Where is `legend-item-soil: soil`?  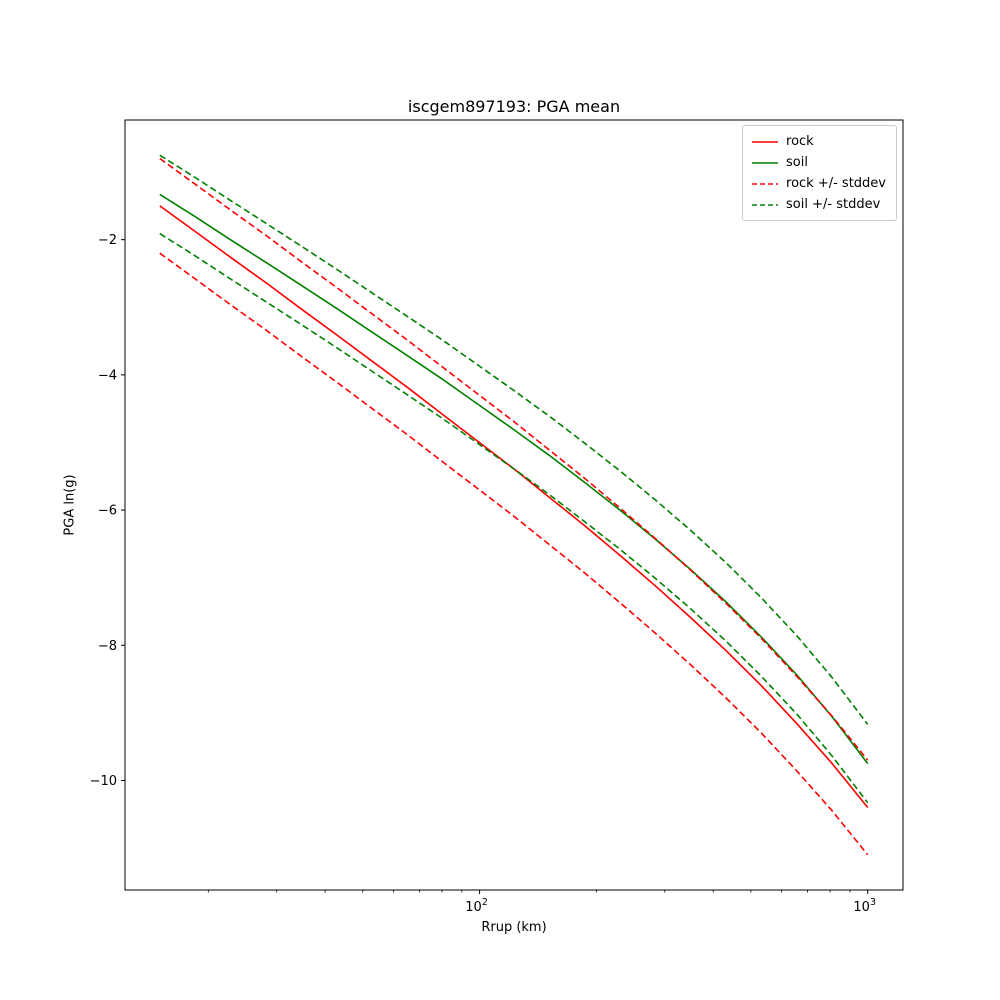
legend-item-soil: soil is located at coordinates (818, 162).